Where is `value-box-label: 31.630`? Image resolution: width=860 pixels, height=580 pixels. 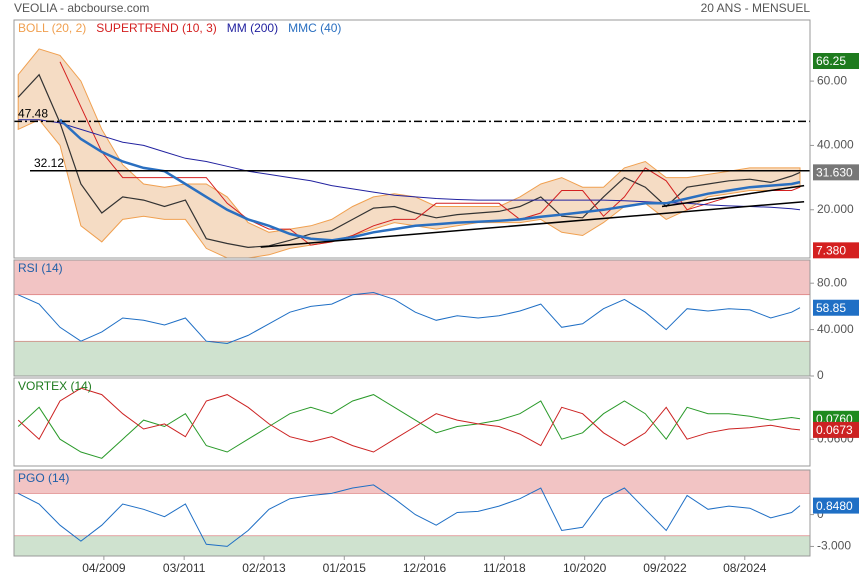
value-box-label: 31.630 is located at coordinates (834, 173).